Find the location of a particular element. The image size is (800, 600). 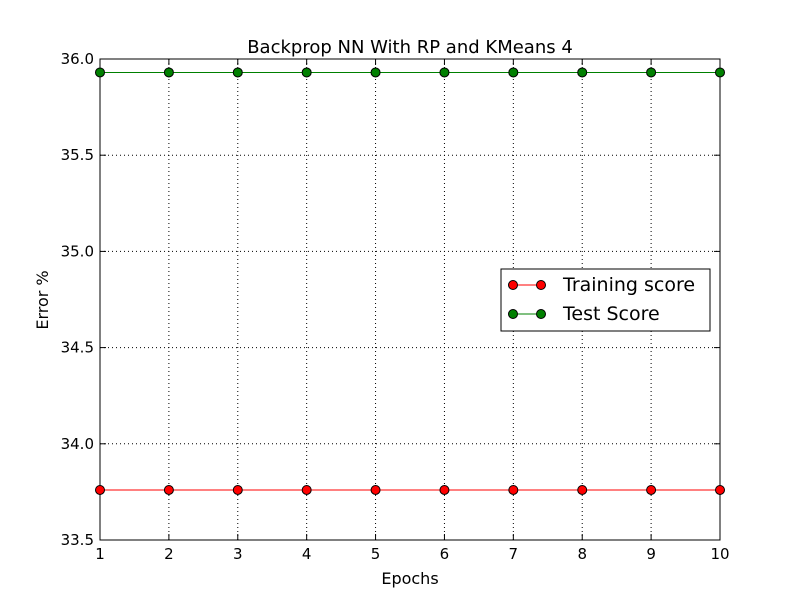

x-tick-label: 3 is located at coordinates (238, 554).